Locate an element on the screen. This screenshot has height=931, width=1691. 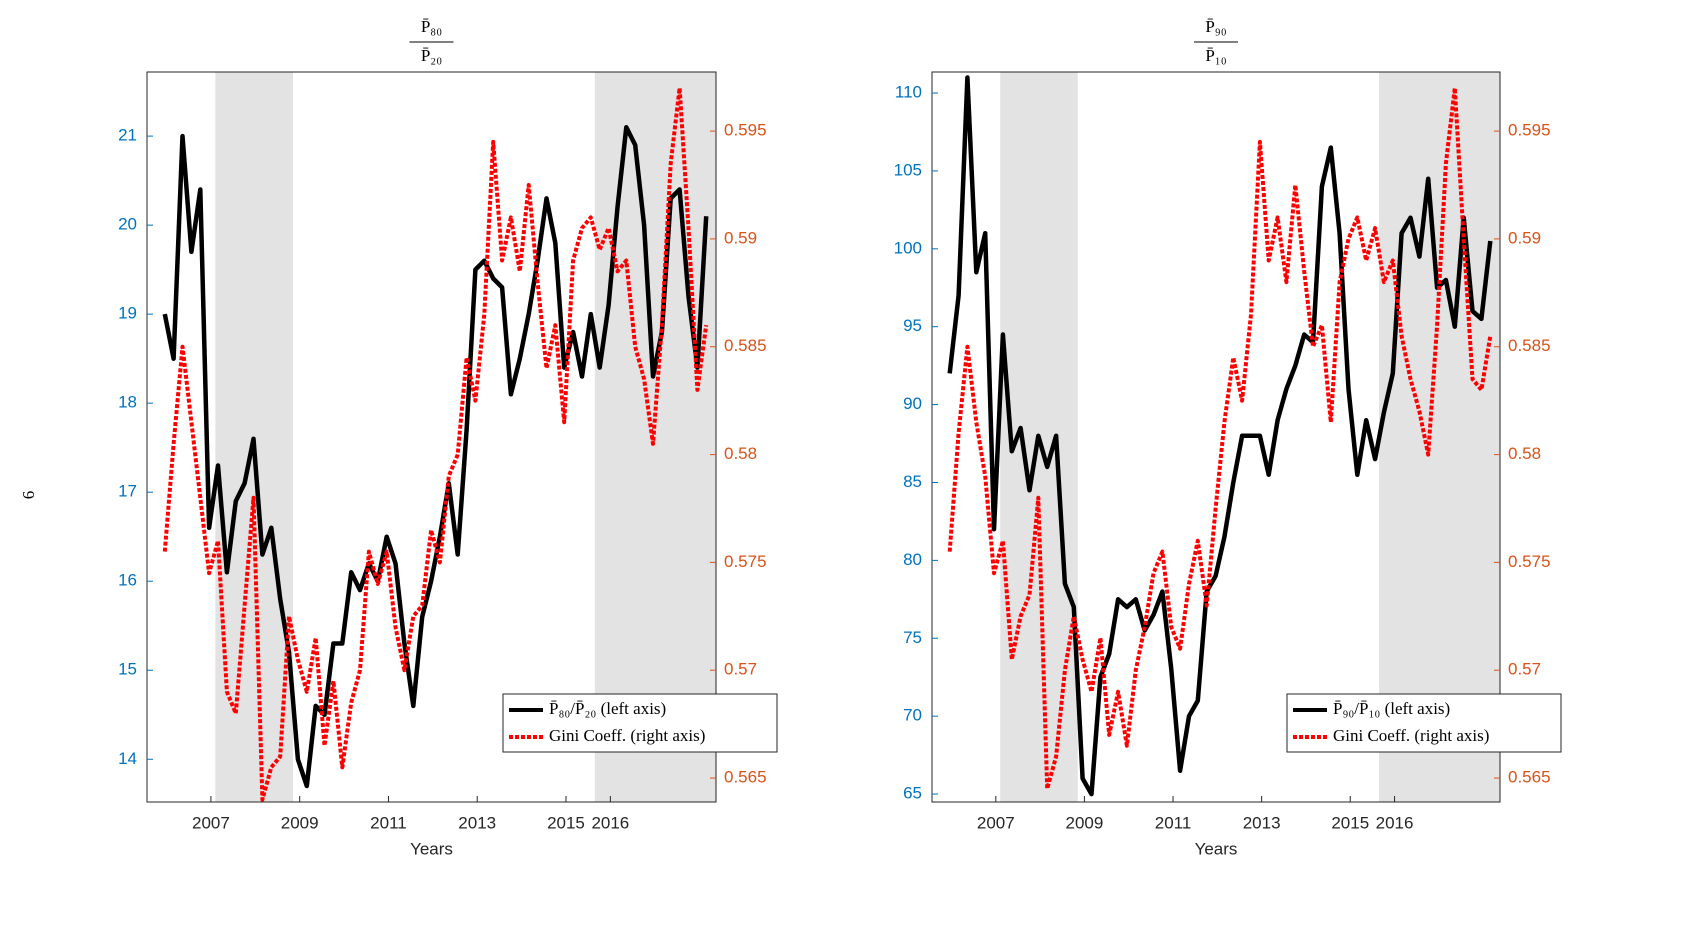
y-tick-label: 65 is located at coordinates (912, 793).